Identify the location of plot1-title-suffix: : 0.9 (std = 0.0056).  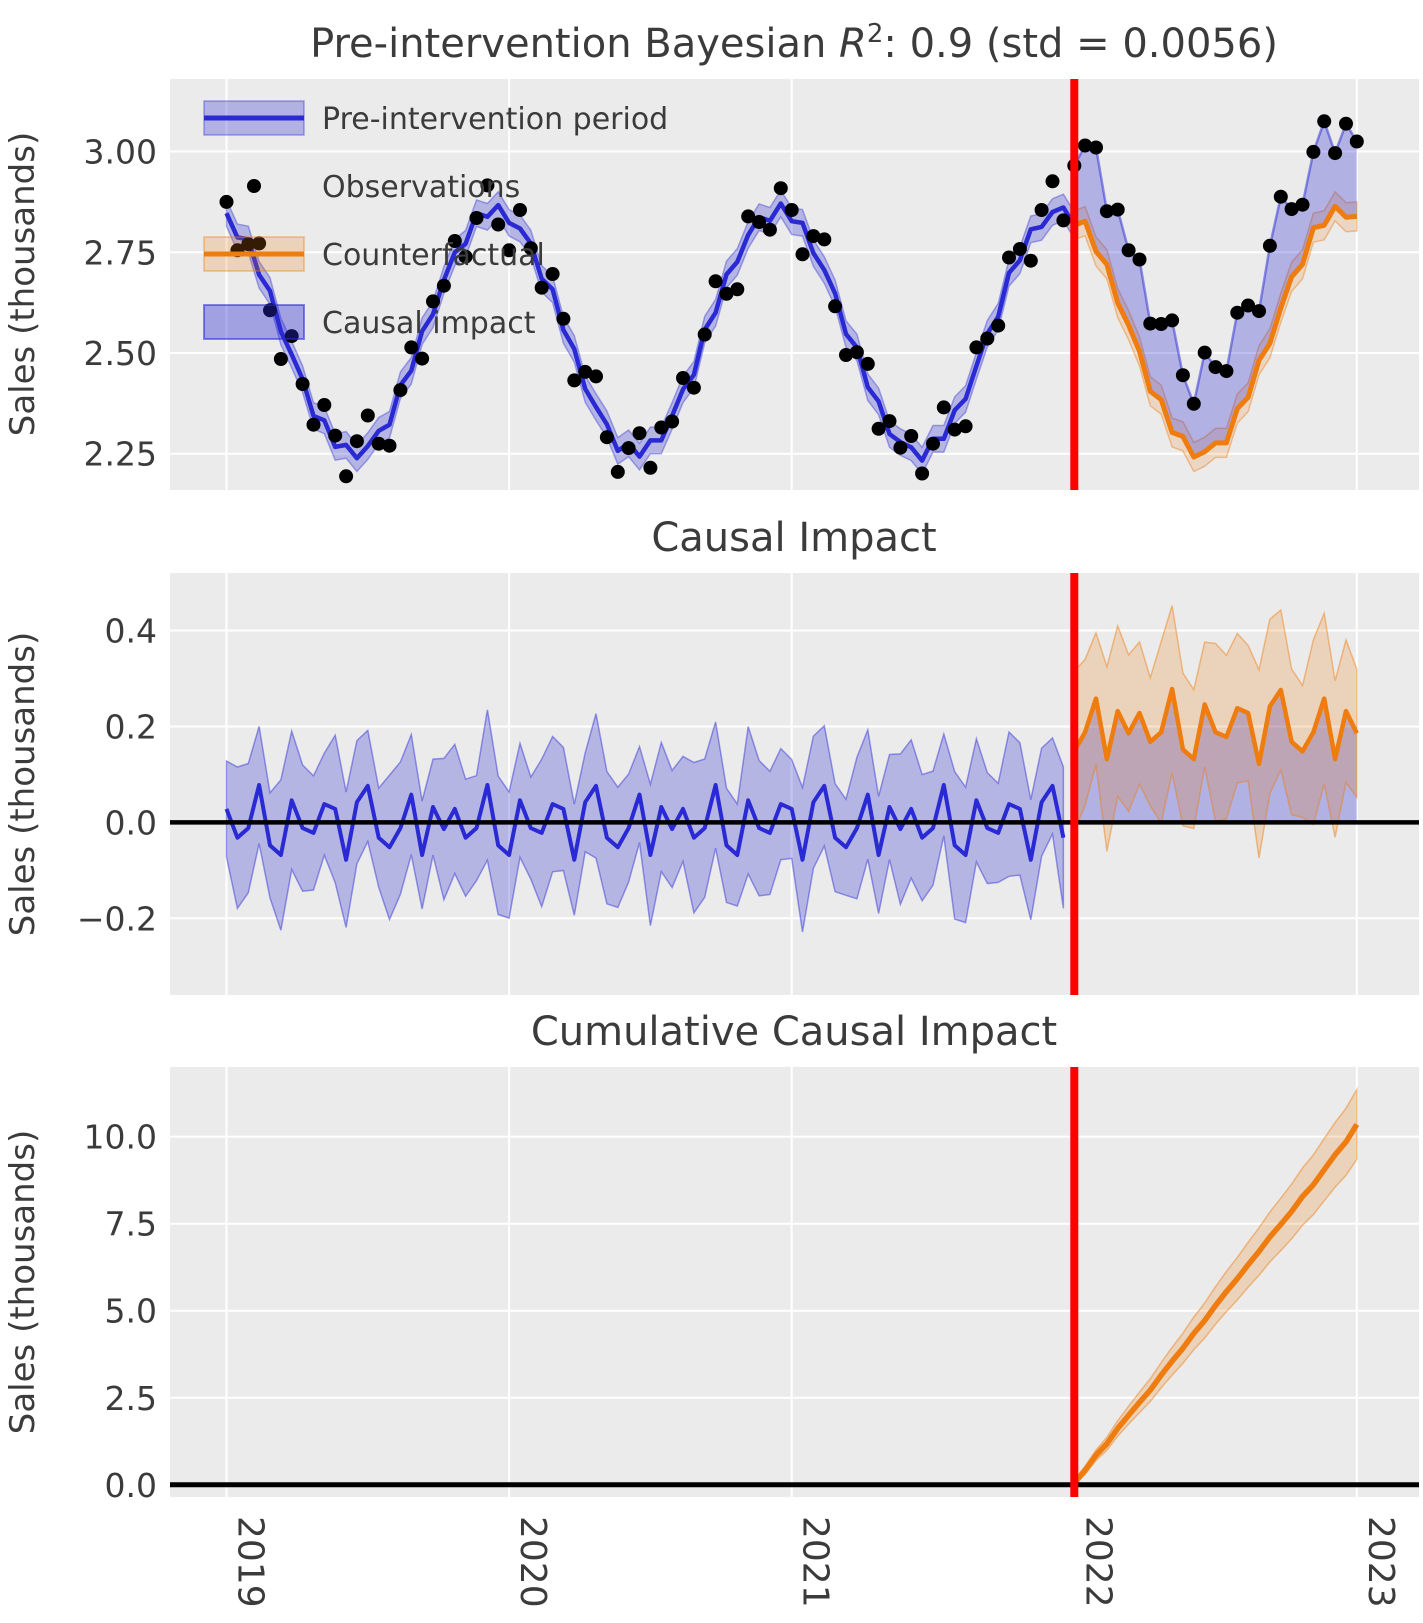
(1080, 44).